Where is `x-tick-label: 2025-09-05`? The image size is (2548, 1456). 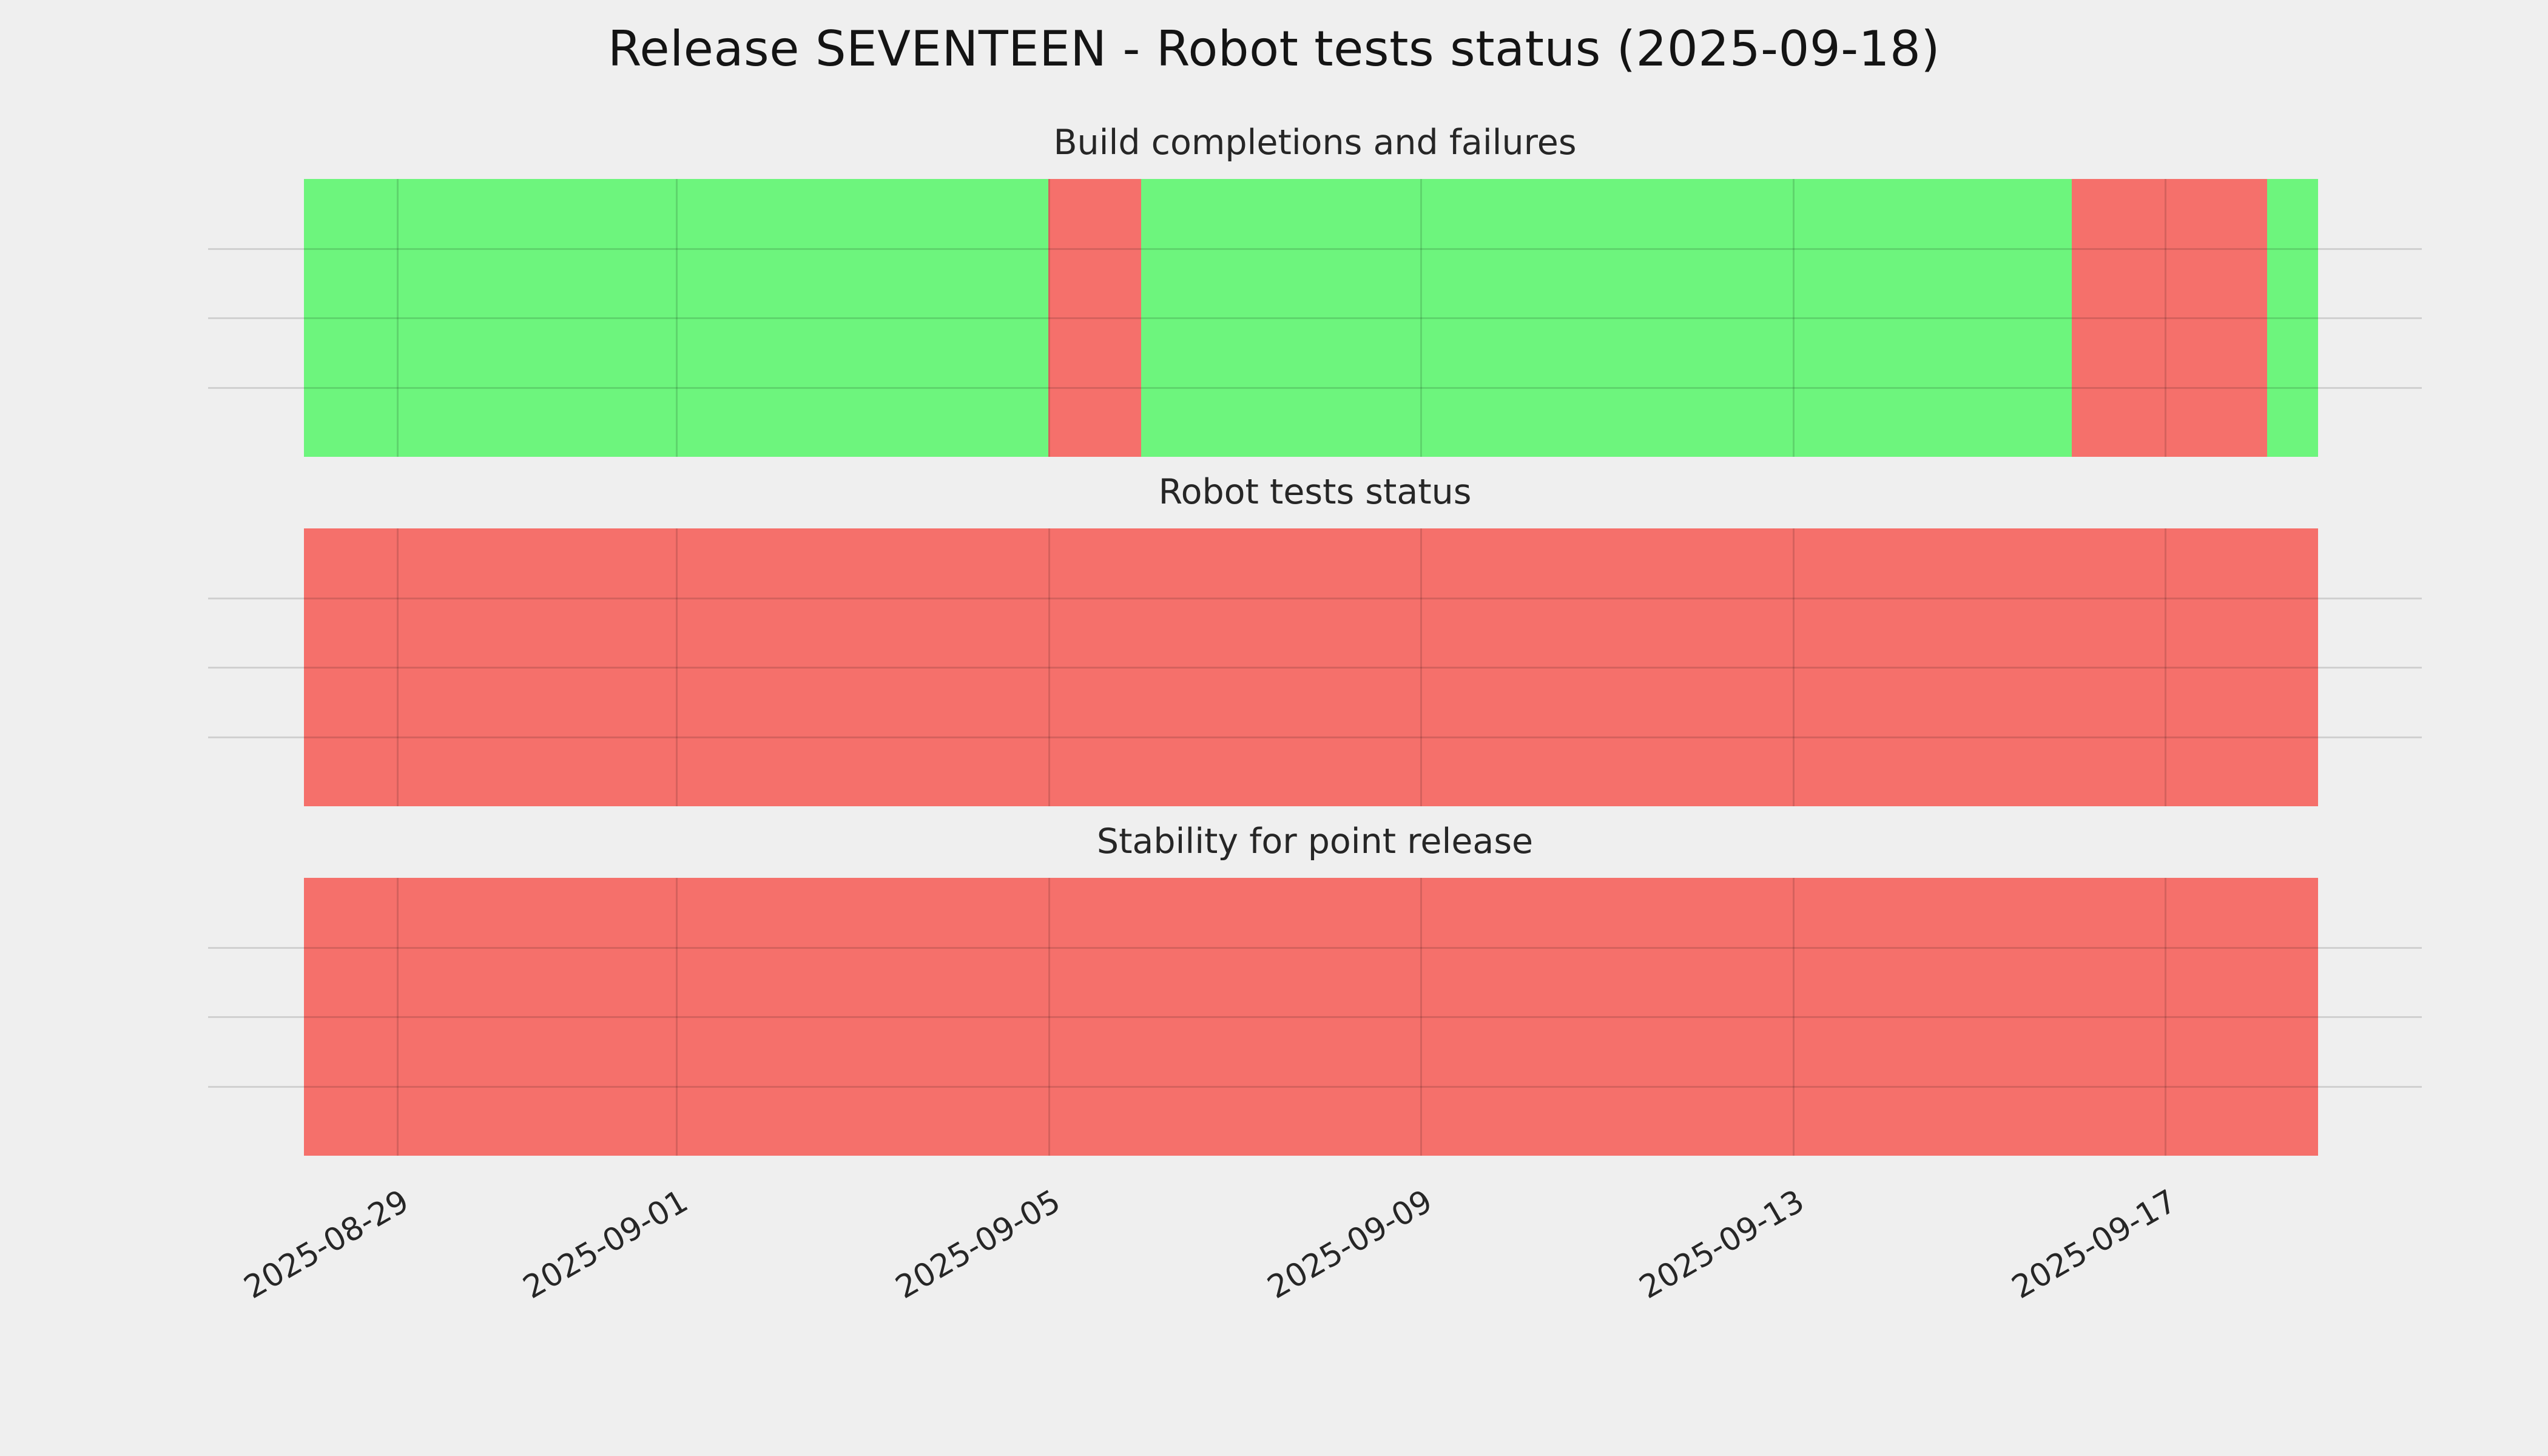 x-tick-label: 2025-09-05 is located at coordinates (978, 1245).